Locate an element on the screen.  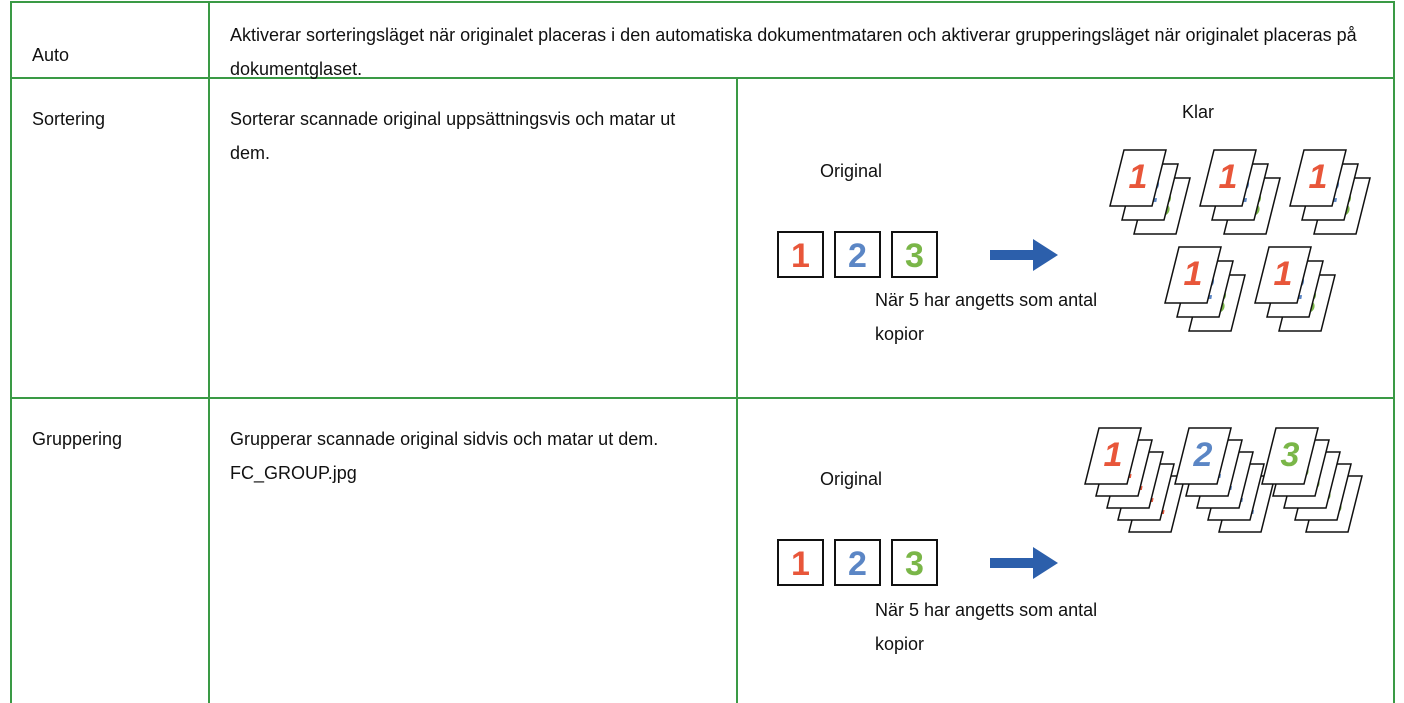
sheet-digit: 3 is located at coordinates (1290, 455).